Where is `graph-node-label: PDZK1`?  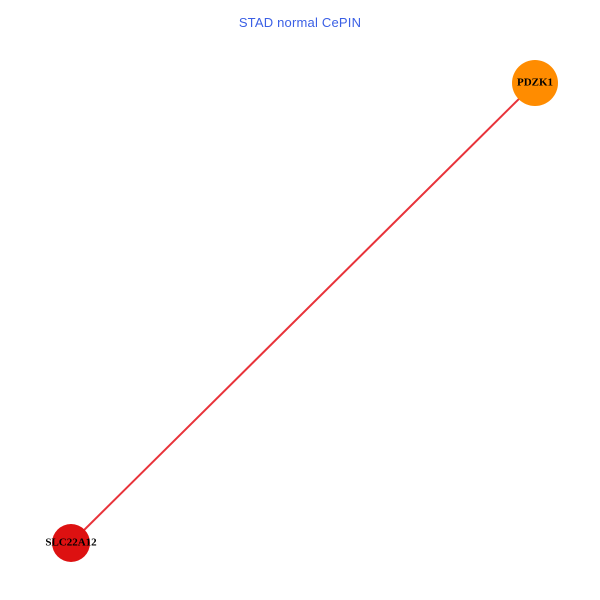 graph-node-label: PDZK1 is located at coordinates (535, 82).